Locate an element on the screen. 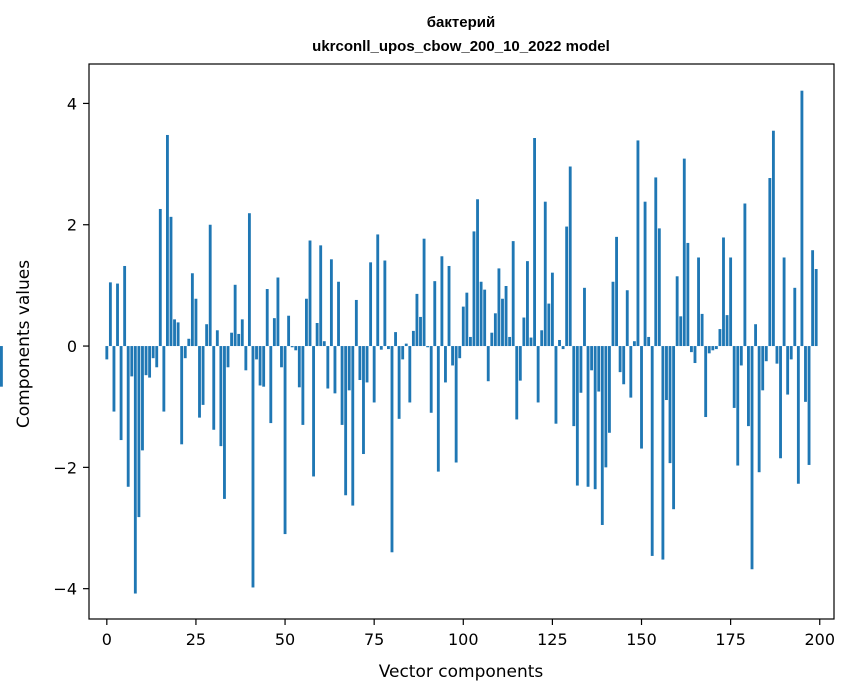 The width and height of the screenshot is (847, 696). x-tick-label: 100 is located at coordinates (463, 639).